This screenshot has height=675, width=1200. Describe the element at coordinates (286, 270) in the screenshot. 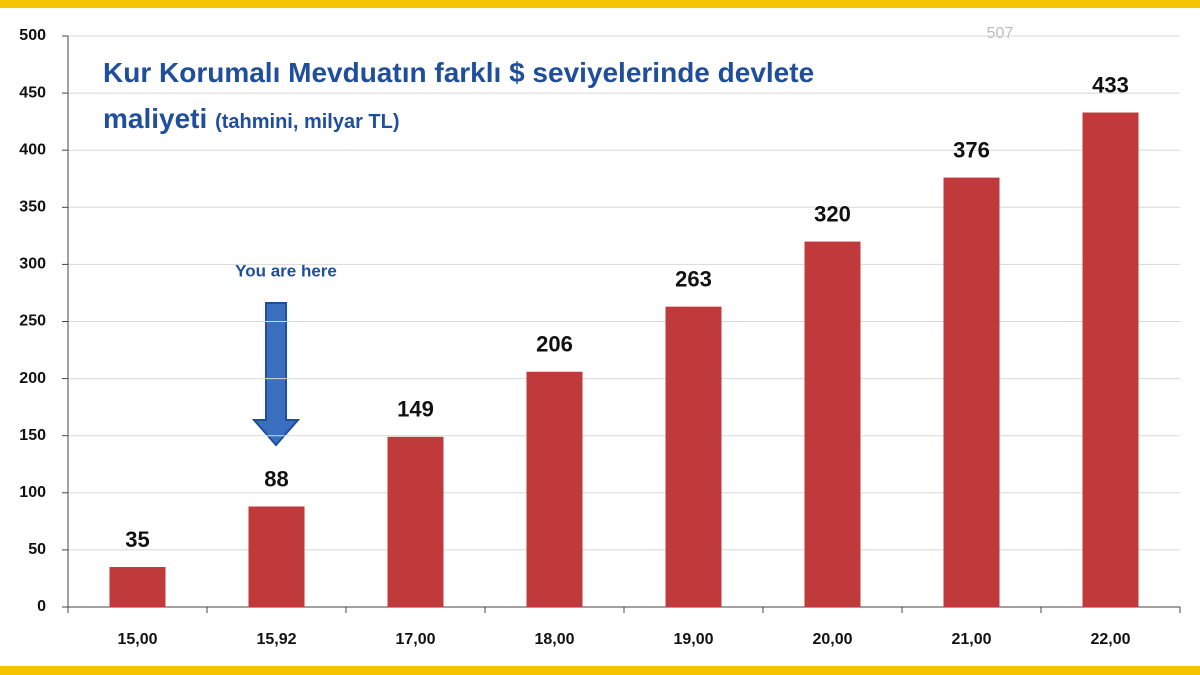

I see `annotation: You are here` at that location.